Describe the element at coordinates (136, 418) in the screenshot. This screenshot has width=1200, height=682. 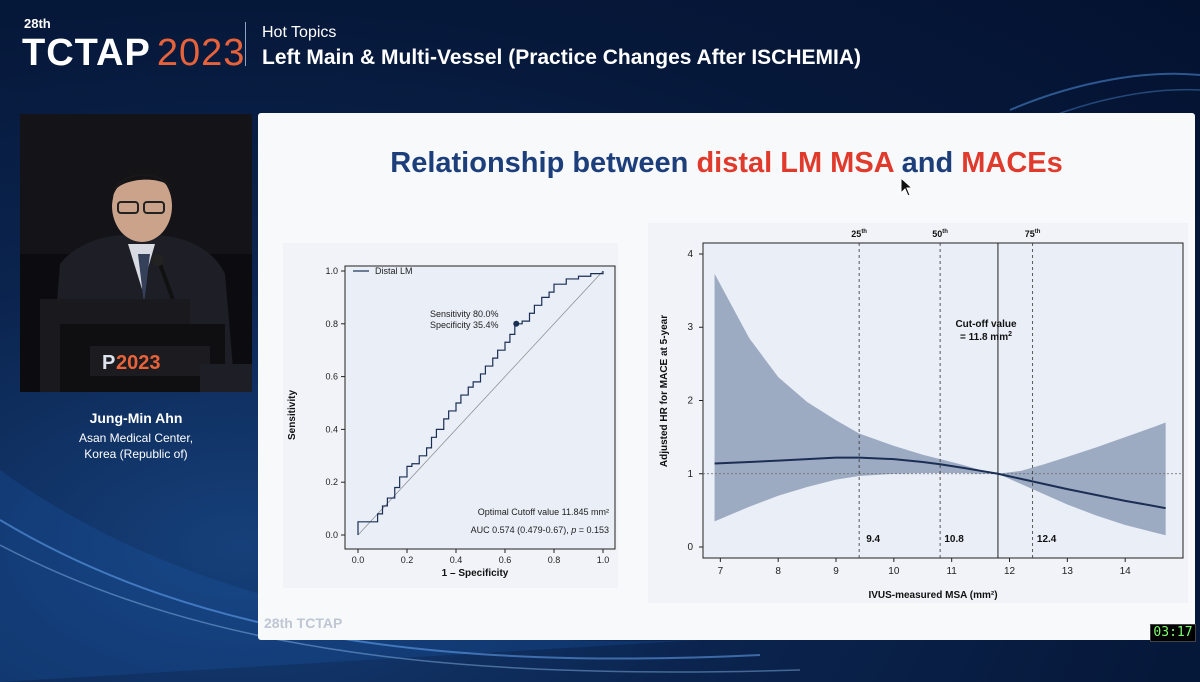
I see `speaker-name: Jung-Min Ahn` at that location.